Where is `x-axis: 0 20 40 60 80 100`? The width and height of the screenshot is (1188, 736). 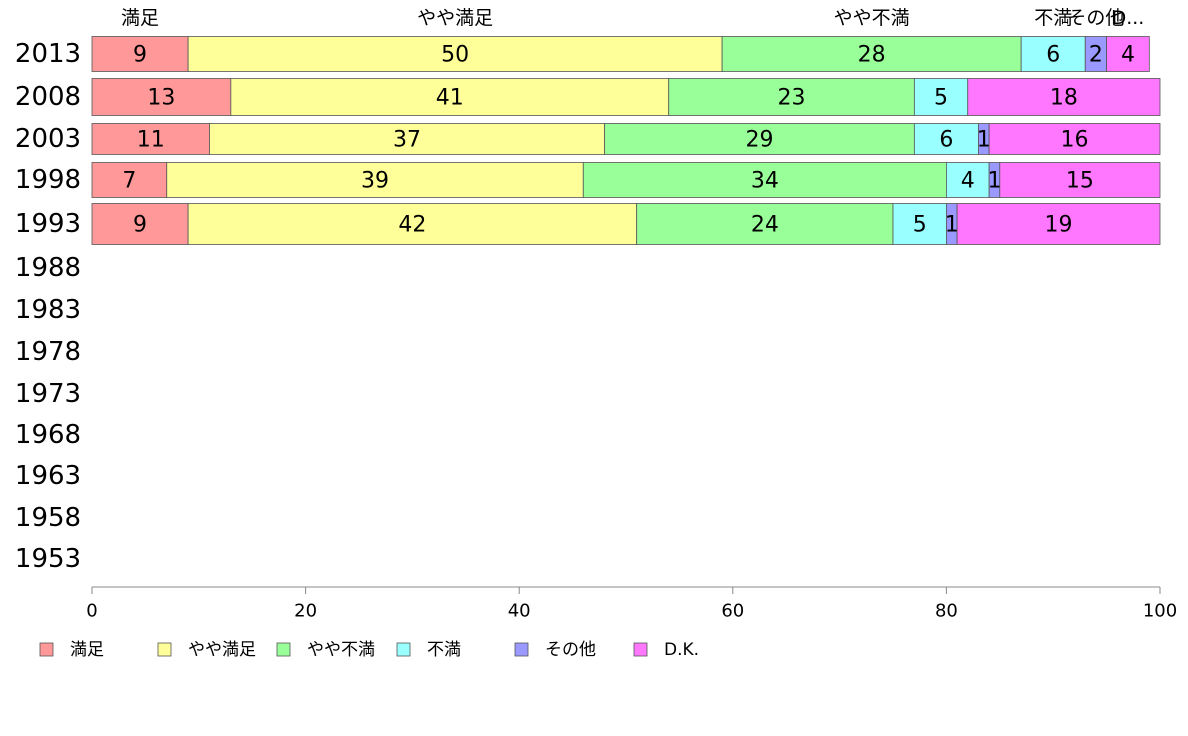 x-axis: 0 20 40 60 80 100 is located at coordinates (631, 604).